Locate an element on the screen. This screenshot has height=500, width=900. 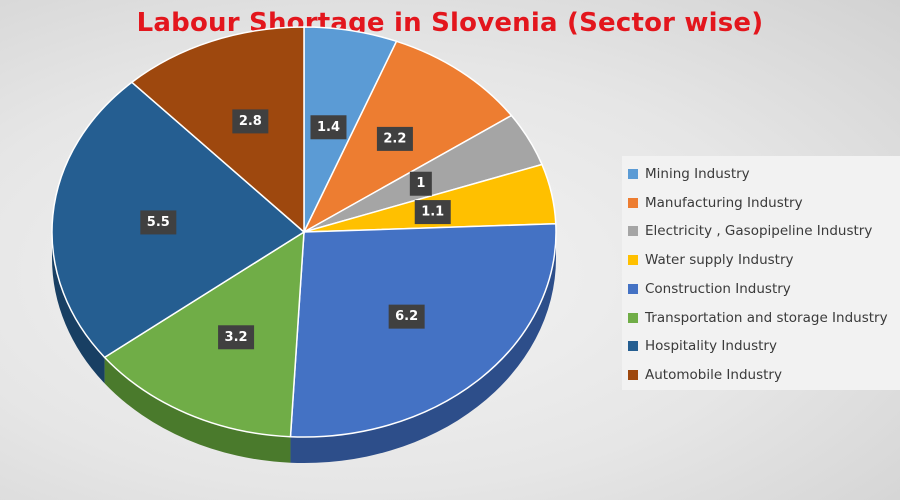
data-label-value: 5.5 is located at coordinates (158, 222).